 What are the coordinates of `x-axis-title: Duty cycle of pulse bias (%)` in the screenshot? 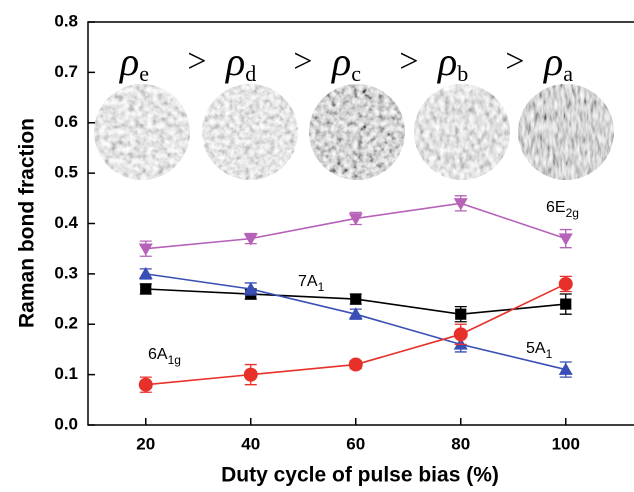 It's located at (360, 475).